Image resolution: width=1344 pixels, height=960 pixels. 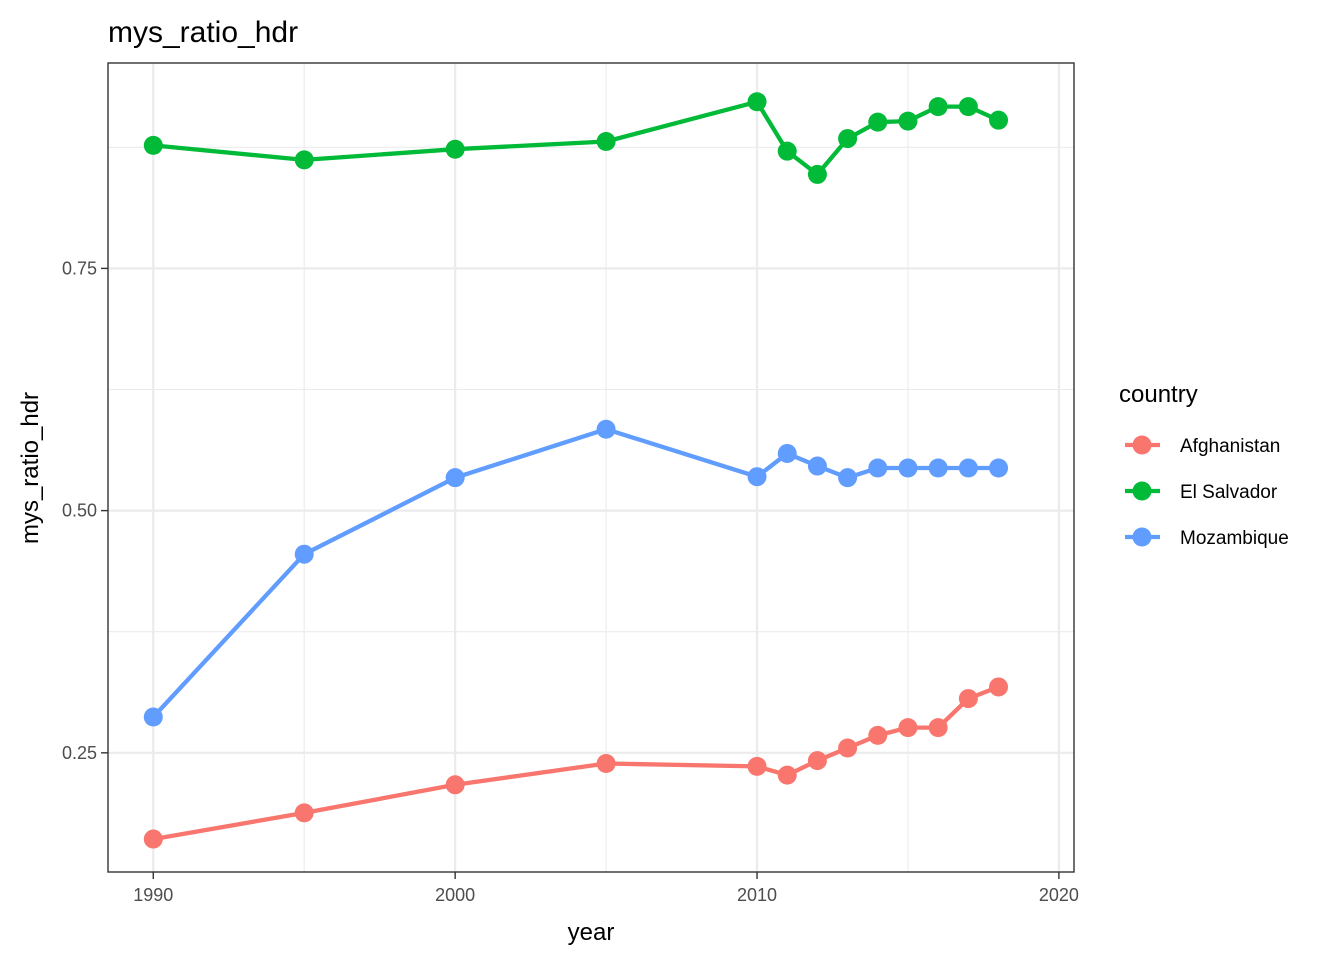 I want to click on legend-item-el-salvador: El Salvador, so click(x=1201, y=492).